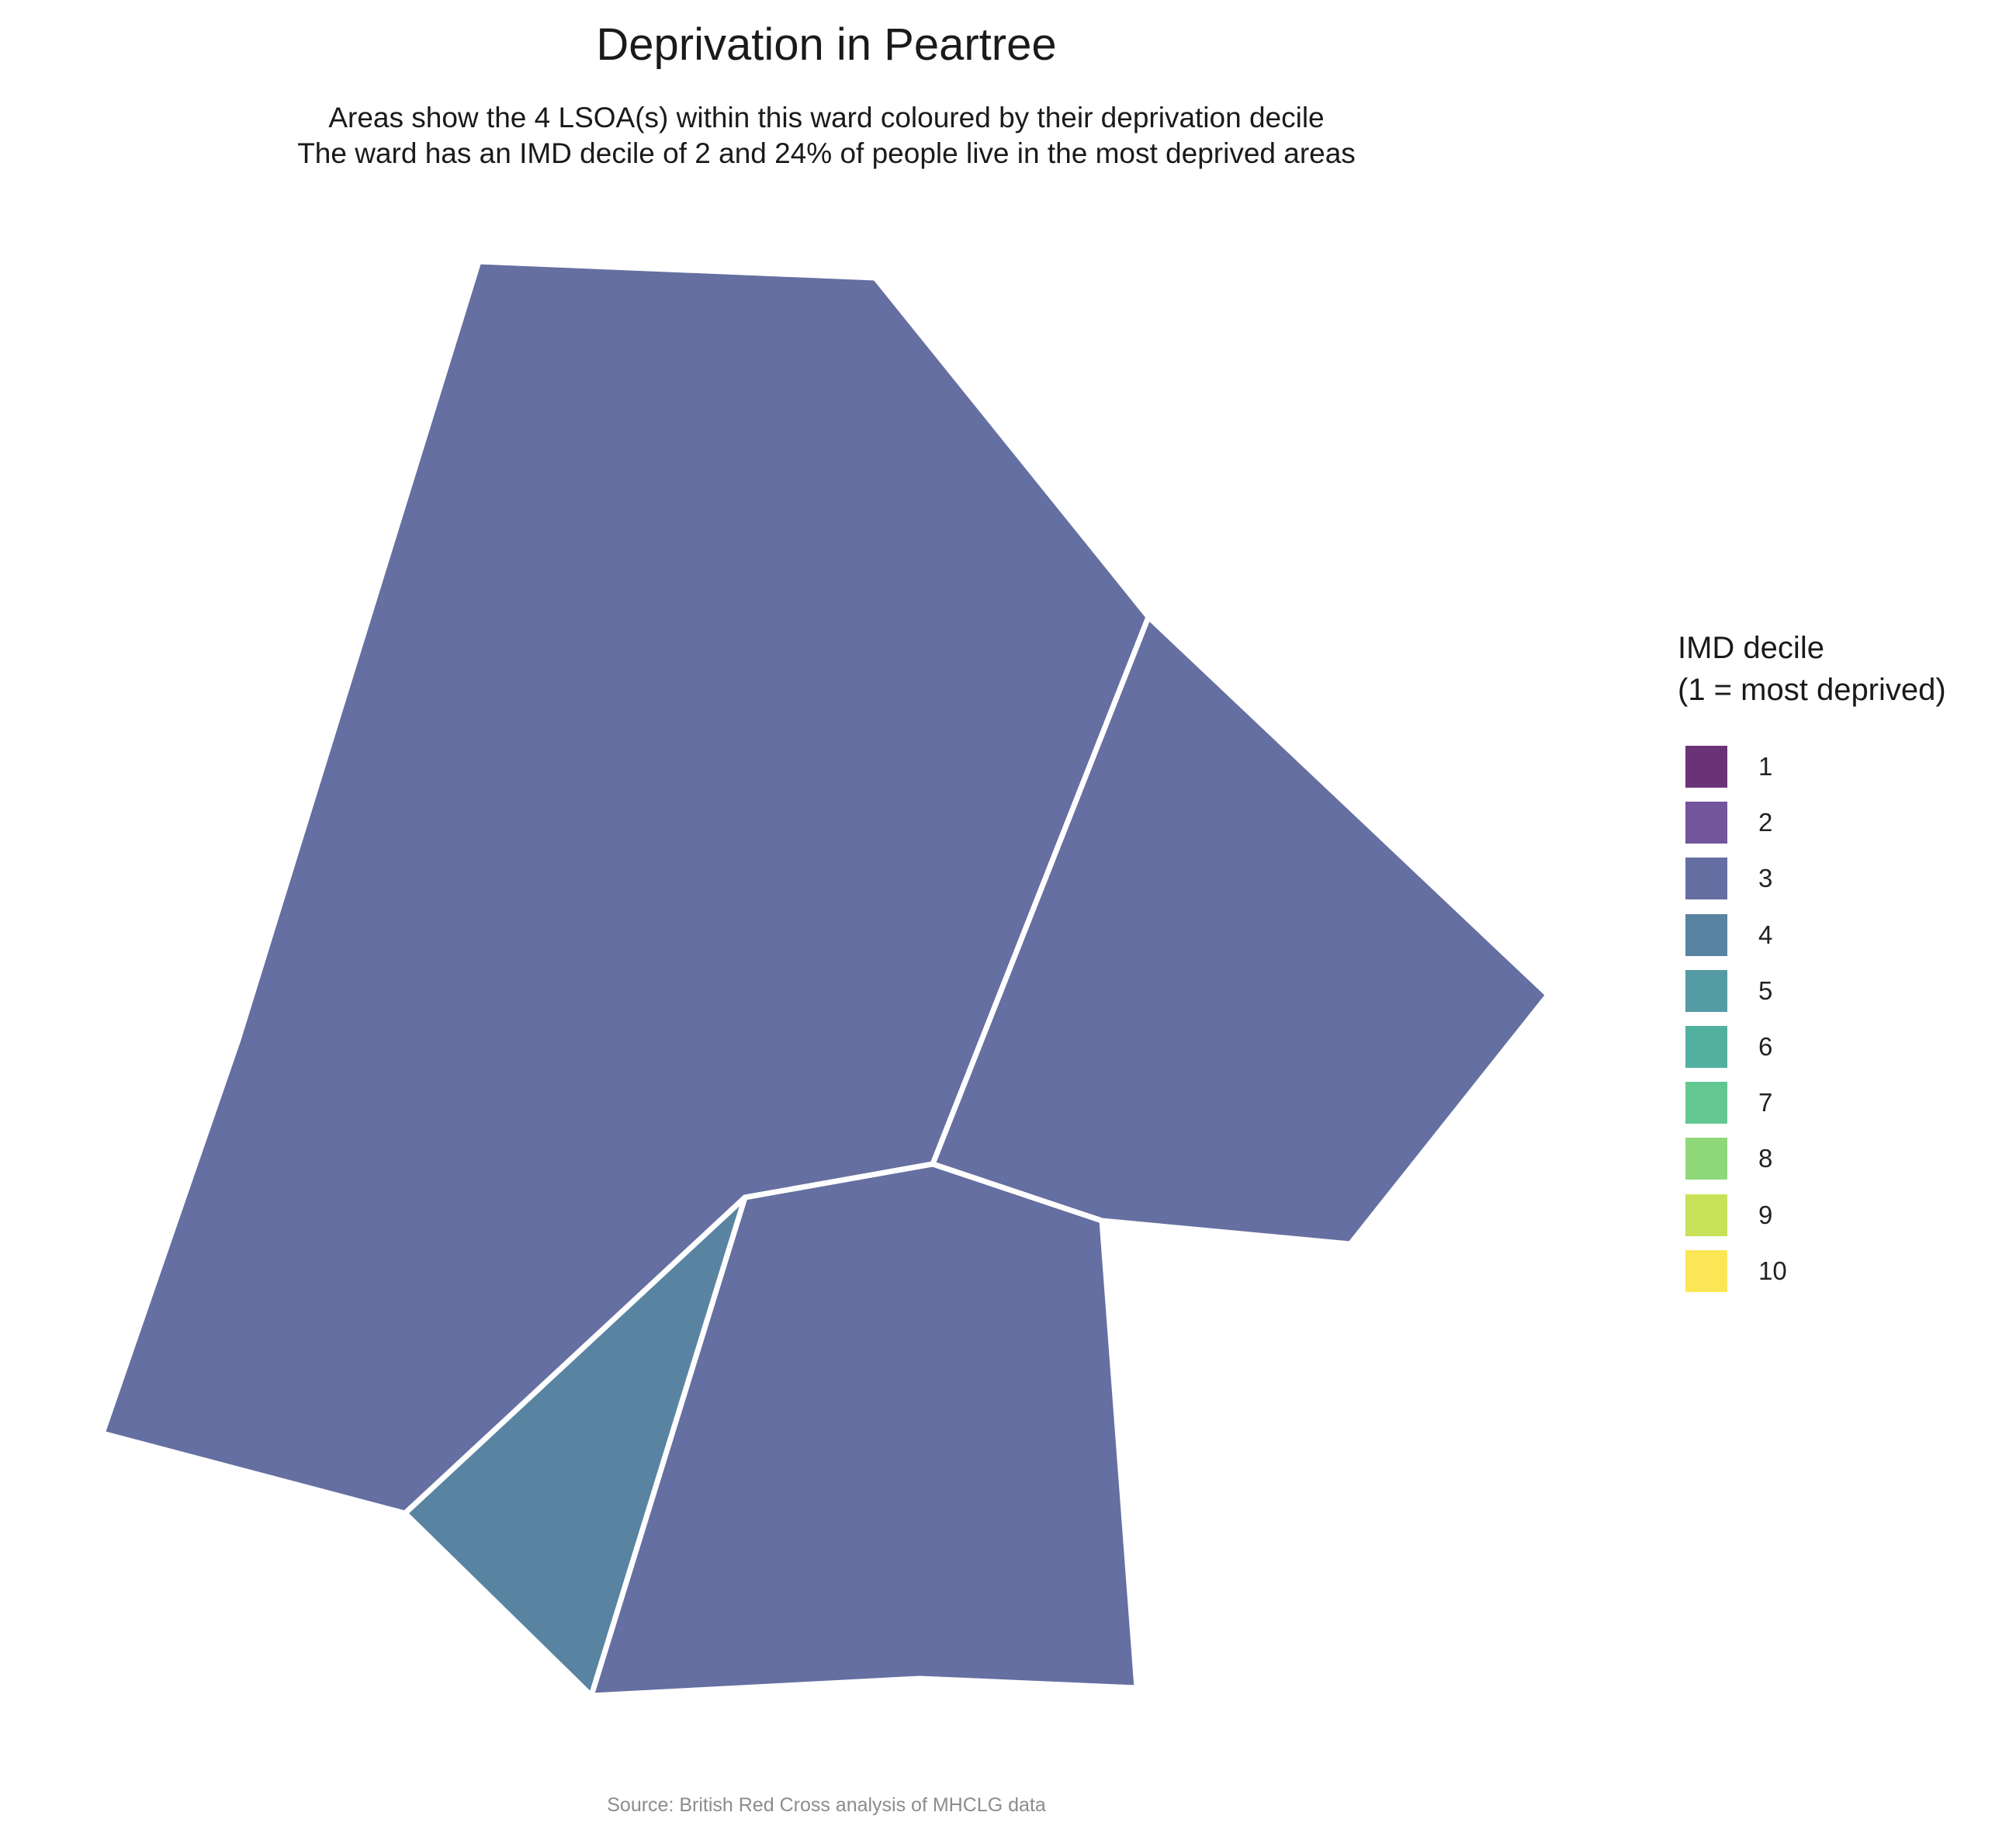  What do you see at coordinates (1841, 935) in the screenshot?
I see `legend-item: 4` at bounding box center [1841, 935].